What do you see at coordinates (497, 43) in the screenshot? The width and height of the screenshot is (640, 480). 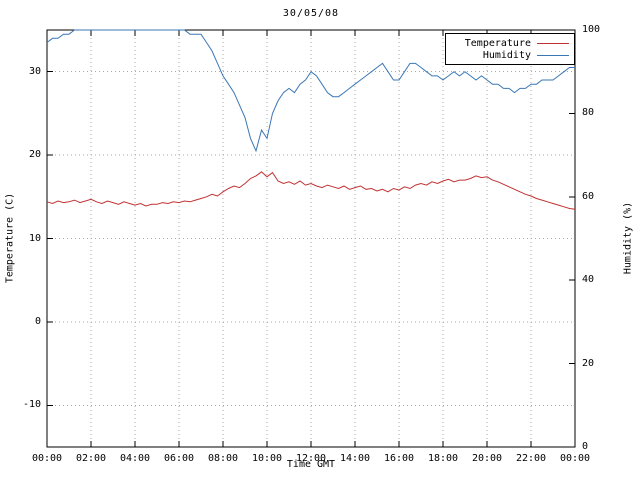 I see `legend-label-temperature: Temperature` at bounding box center [497, 43].